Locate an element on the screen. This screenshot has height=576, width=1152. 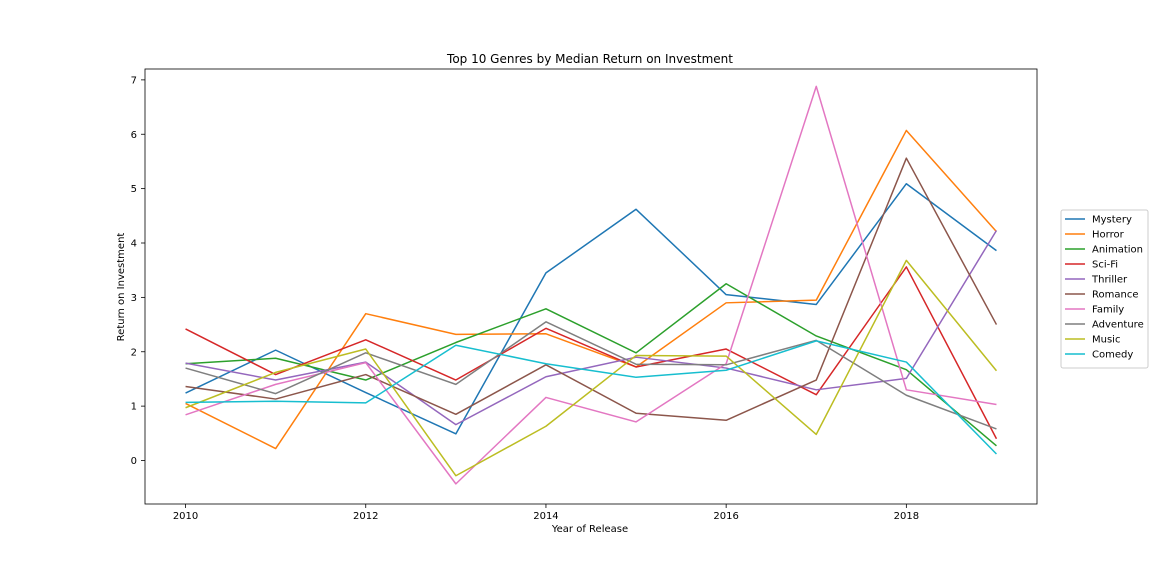
y-tick-label: 4 is located at coordinates (134, 244).